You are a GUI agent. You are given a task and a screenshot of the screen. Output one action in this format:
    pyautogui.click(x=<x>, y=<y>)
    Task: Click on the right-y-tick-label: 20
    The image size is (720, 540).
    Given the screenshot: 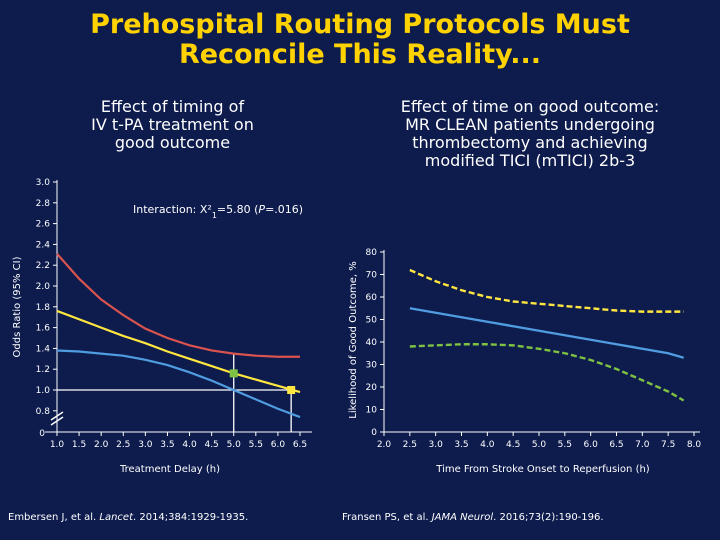 What is the action you would take?
    pyautogui.click(x=372, y=388)
    